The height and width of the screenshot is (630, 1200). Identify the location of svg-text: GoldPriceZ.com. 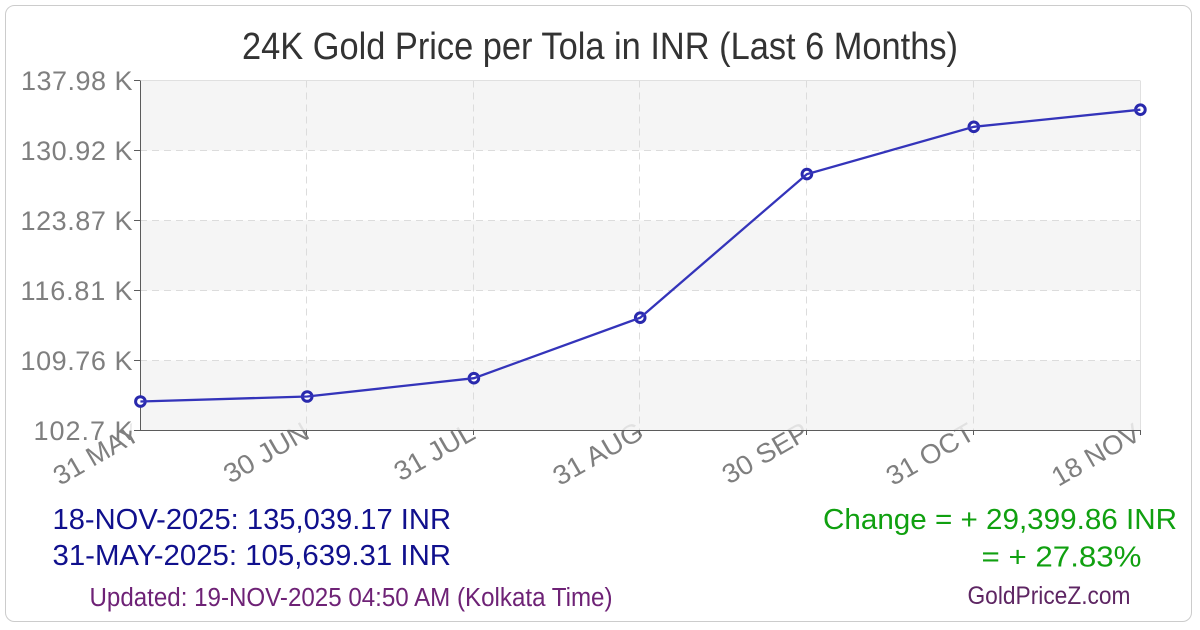
(1049, 596).